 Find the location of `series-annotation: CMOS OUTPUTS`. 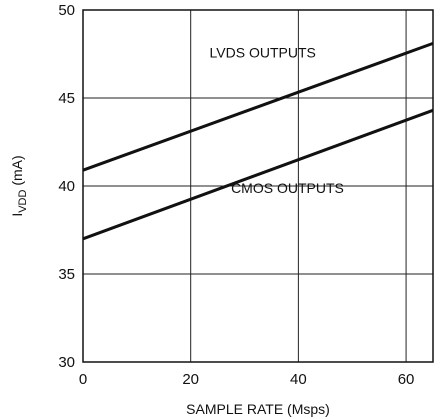

series-annotation: CMOS OUTPUTS is located at coordinates (287, 188).